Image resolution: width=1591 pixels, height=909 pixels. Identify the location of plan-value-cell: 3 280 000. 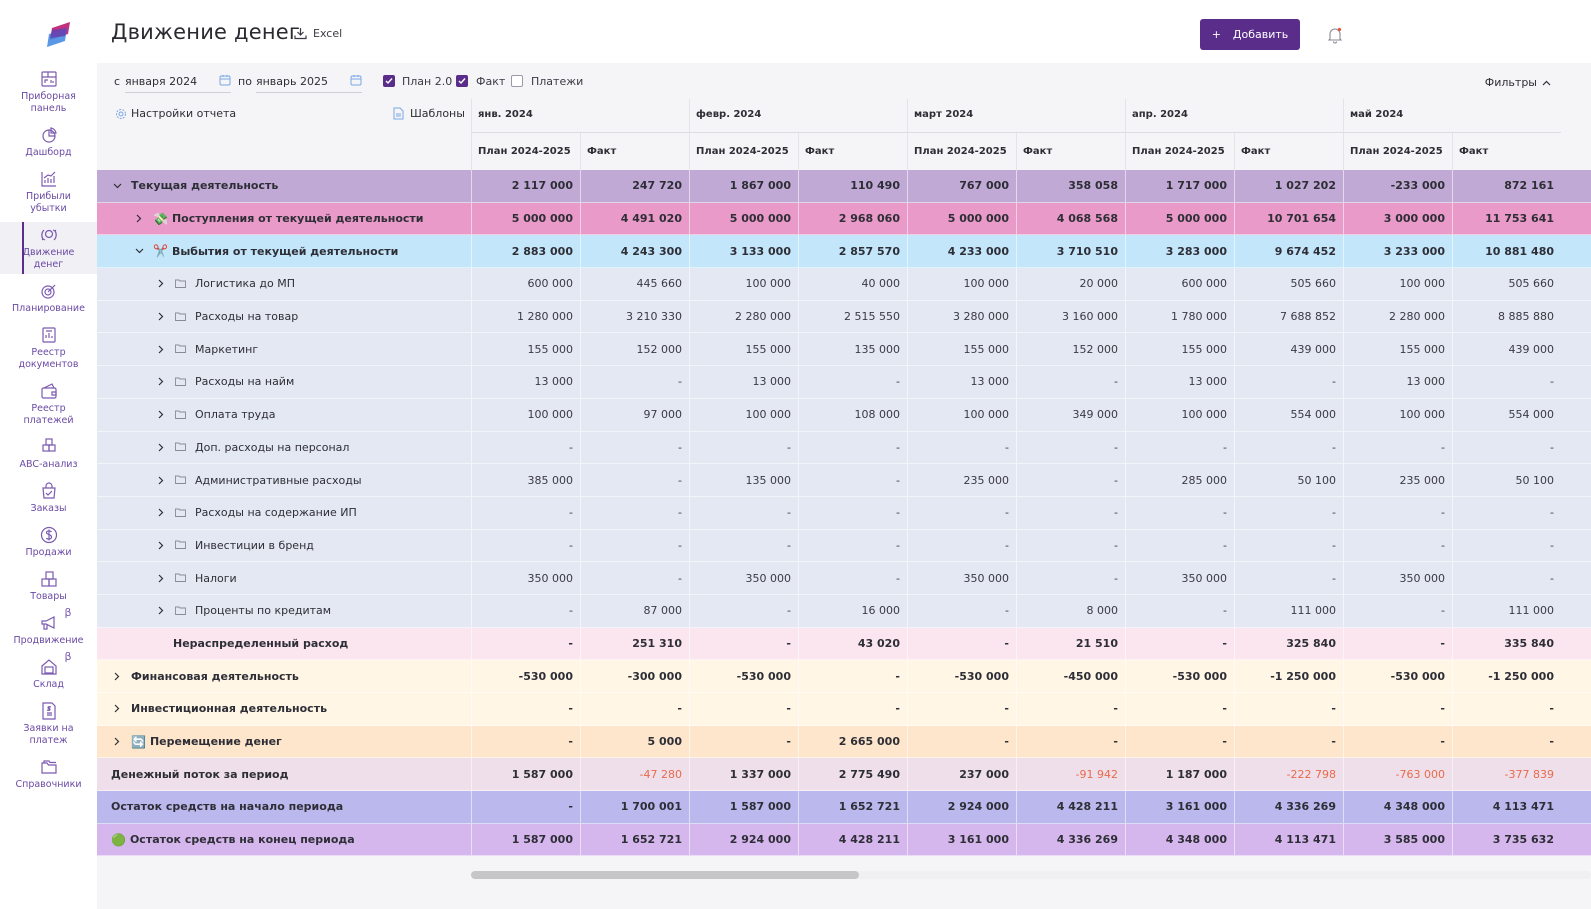
(961, 316).